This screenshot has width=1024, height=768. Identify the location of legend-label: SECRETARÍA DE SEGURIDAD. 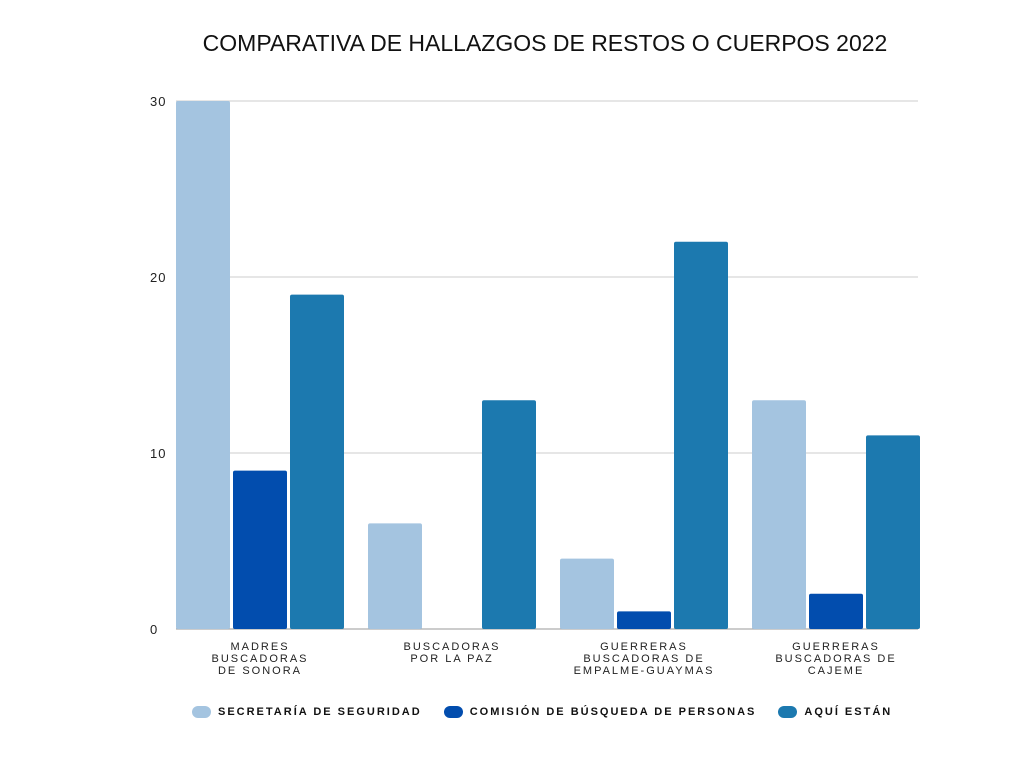
(320, 712).